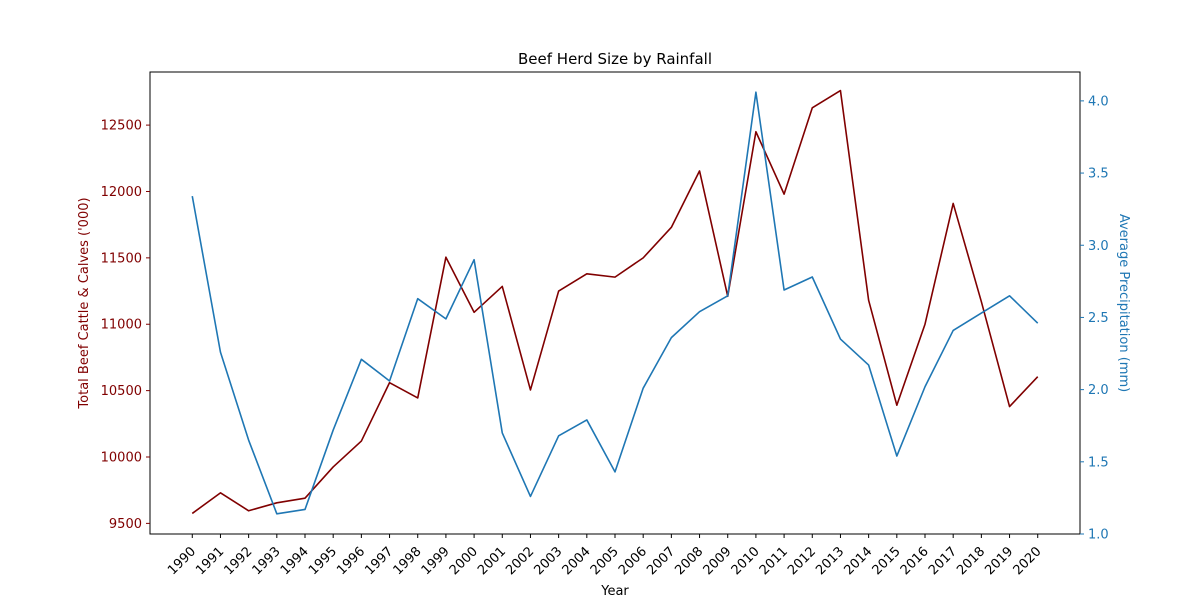 The image size is (1200, 600). What do you see at coordinates (1028, 561) in the screenshot?
I see `x-tick-label-2020: 2020` at bounding box center [1028, 561].